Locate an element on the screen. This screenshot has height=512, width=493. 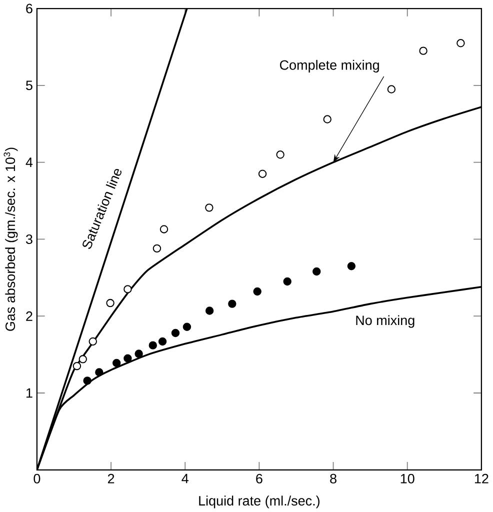
x-axis-title: Liquid rate (ml./sec.) is located at coordinates (259, 502).